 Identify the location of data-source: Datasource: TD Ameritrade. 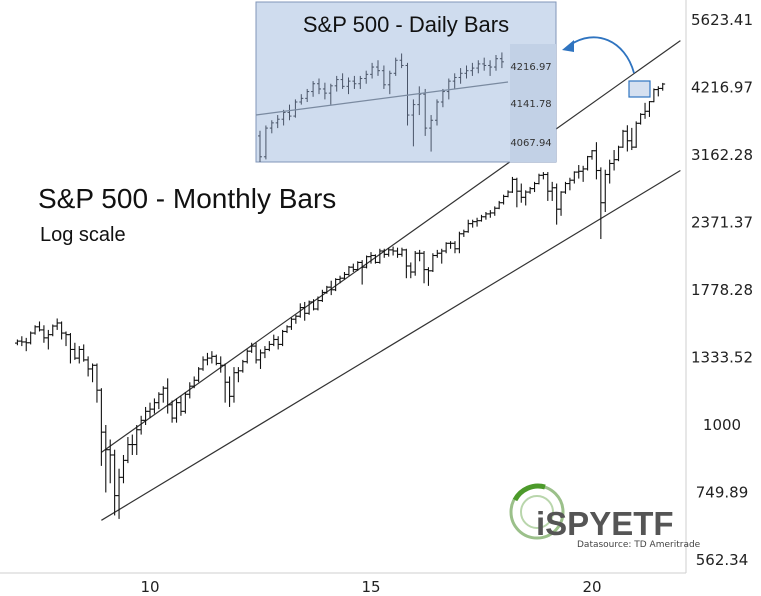
(639, 545).